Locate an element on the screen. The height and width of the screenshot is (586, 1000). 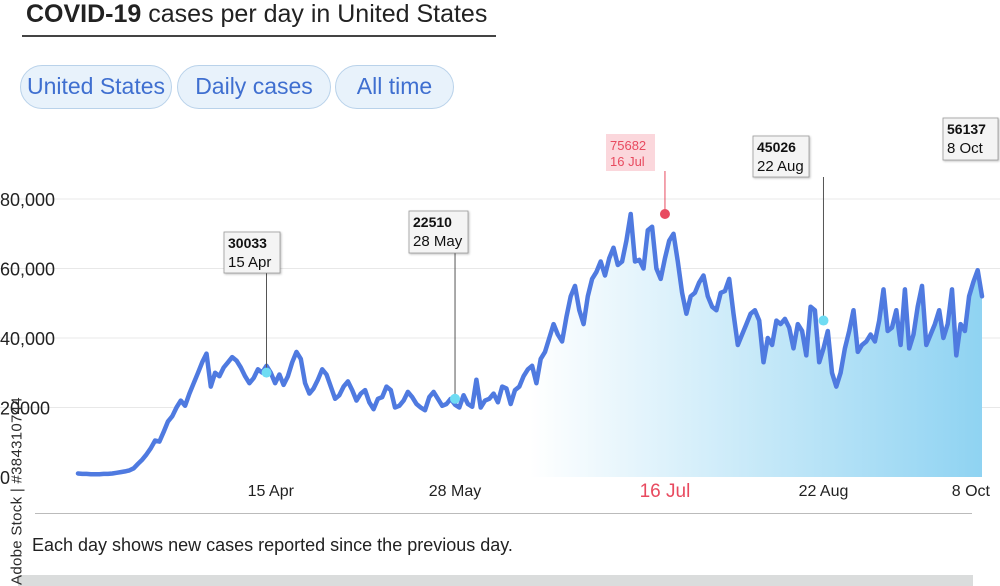
annotation-value: 75682 is located at coordinates (628, 145).